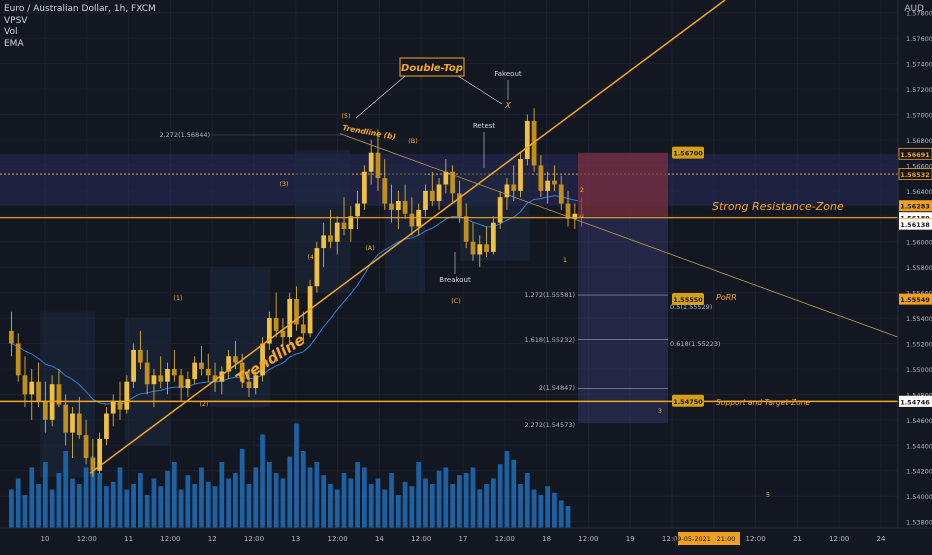  Describe the element at coordinates (549, 340) in the screenshot. I see `fib-label: 1.618(1.55232)` at that location.